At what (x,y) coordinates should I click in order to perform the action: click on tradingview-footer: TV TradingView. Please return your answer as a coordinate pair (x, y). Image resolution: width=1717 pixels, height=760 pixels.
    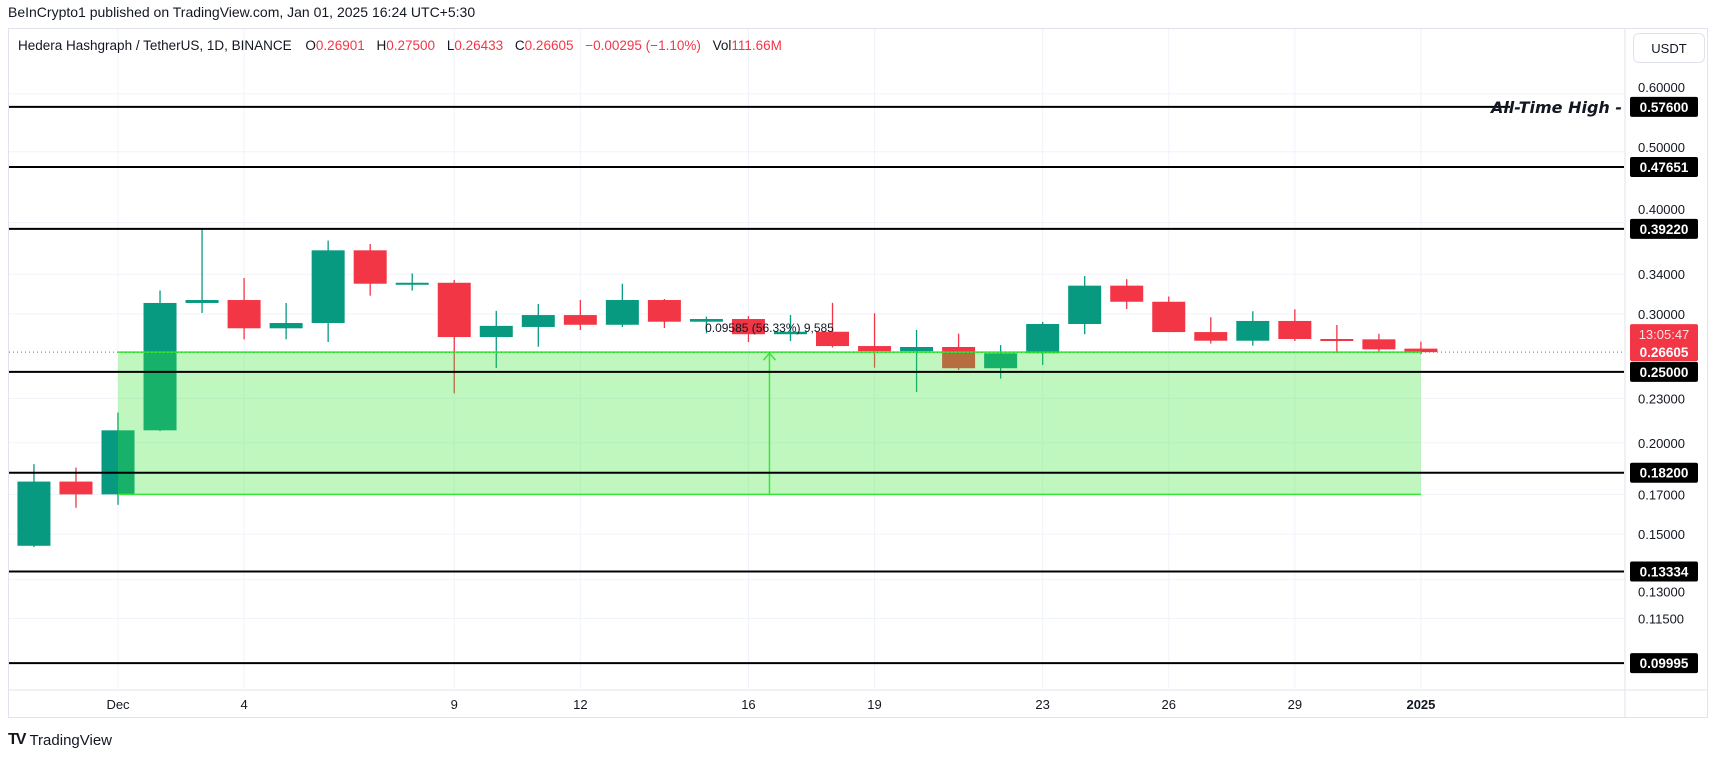
    Looking at the image, I should click on (60, 740).